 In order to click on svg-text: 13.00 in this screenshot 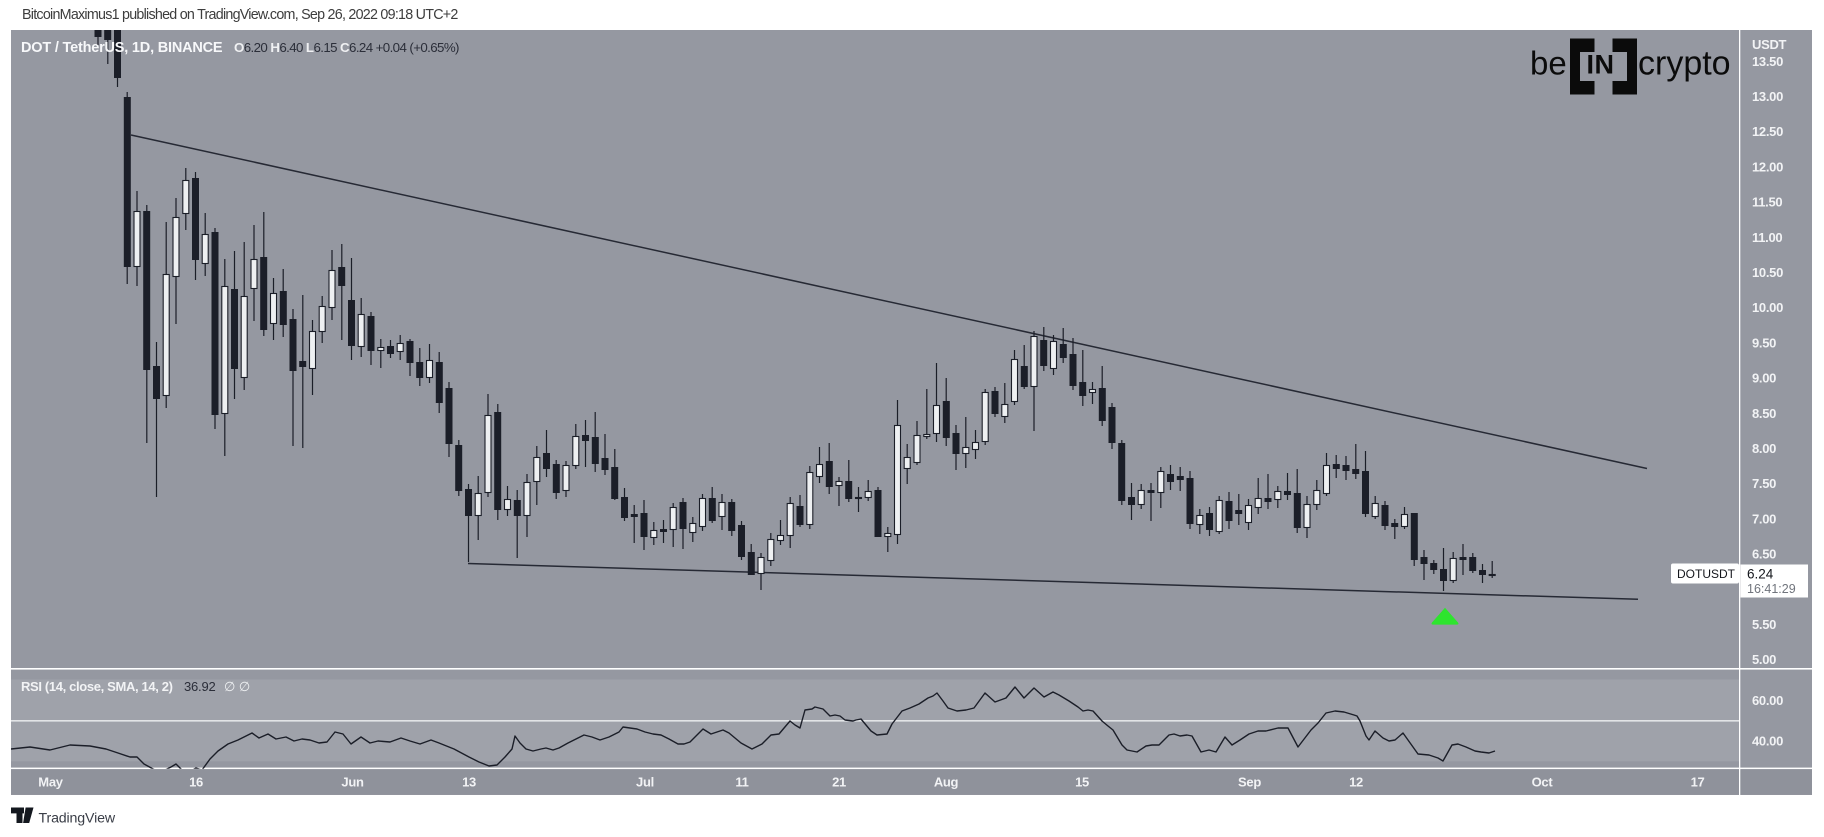, I will do `click(1767, 96)`.